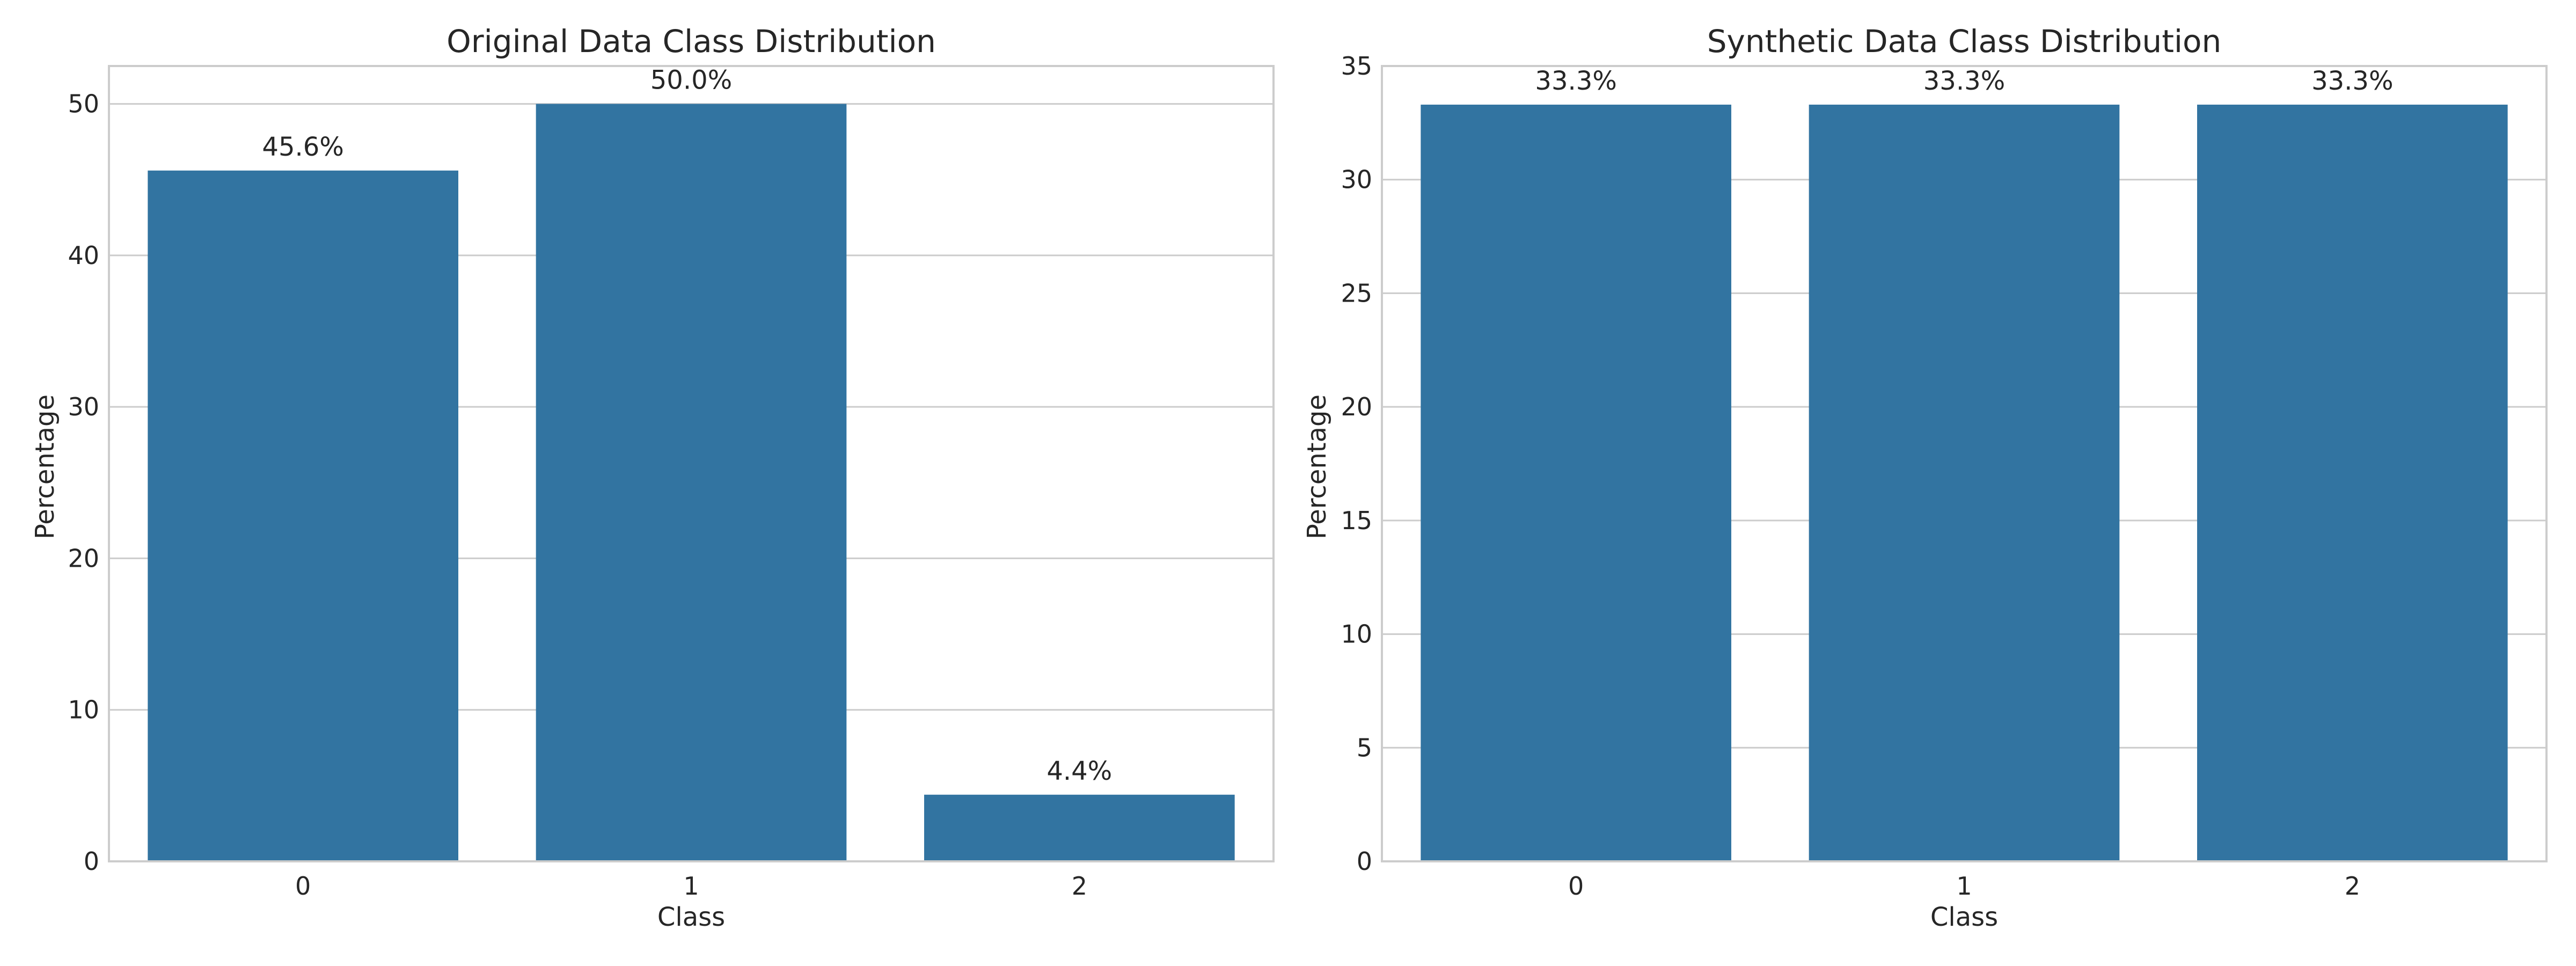  What do you see at coordinates (1964, 41) in the screenshot?
I see `chart-title: Synthetic Data Class Distribution` at bounding box center [1964, 41].